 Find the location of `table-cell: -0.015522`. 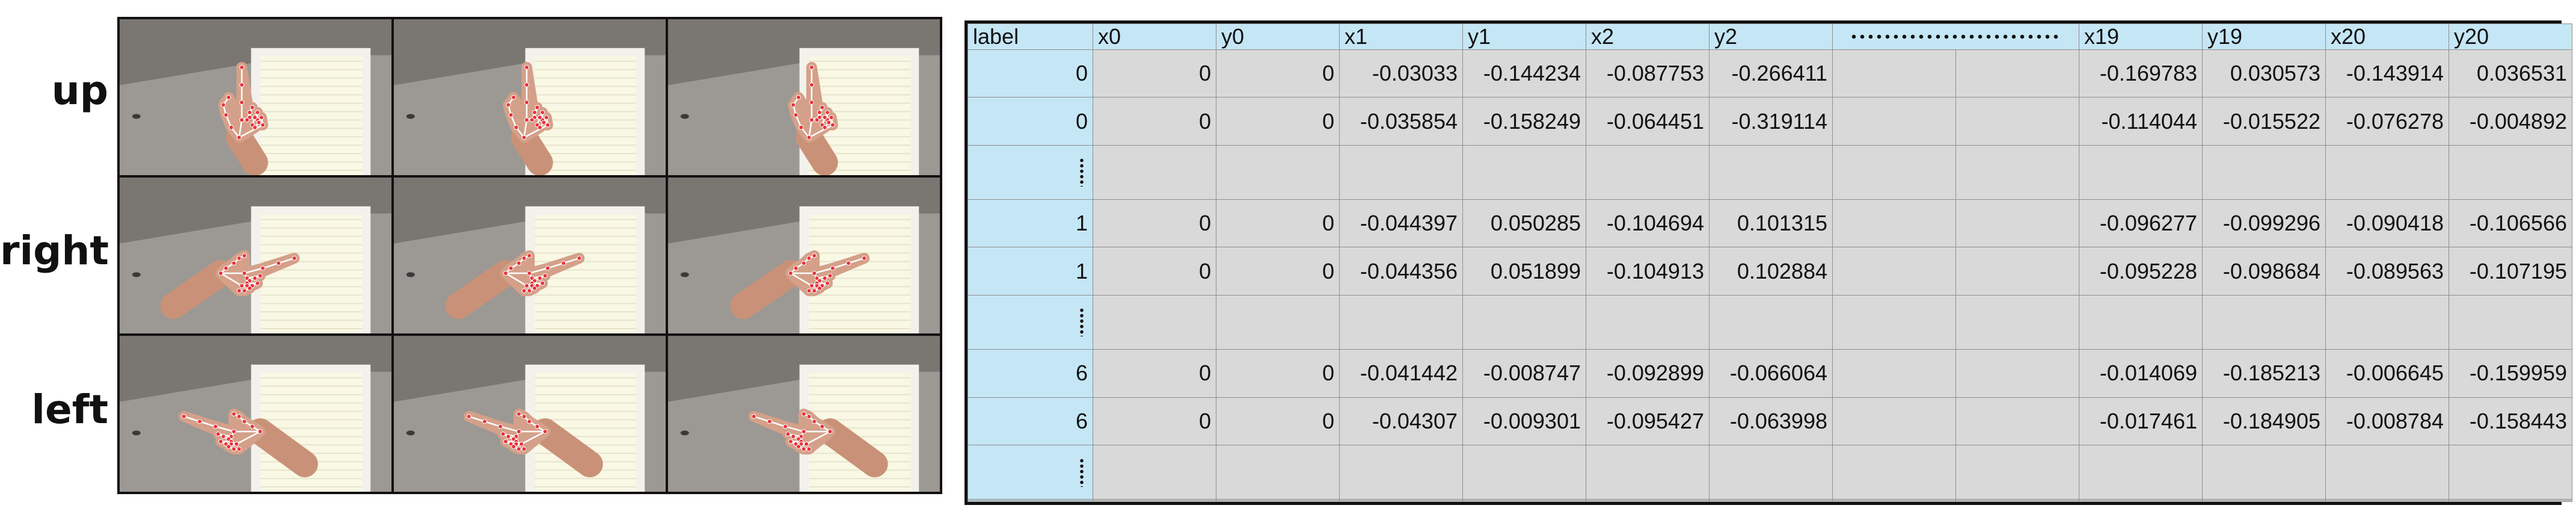

table-cell: -0.015522 is located at coordinates (2264, 122).